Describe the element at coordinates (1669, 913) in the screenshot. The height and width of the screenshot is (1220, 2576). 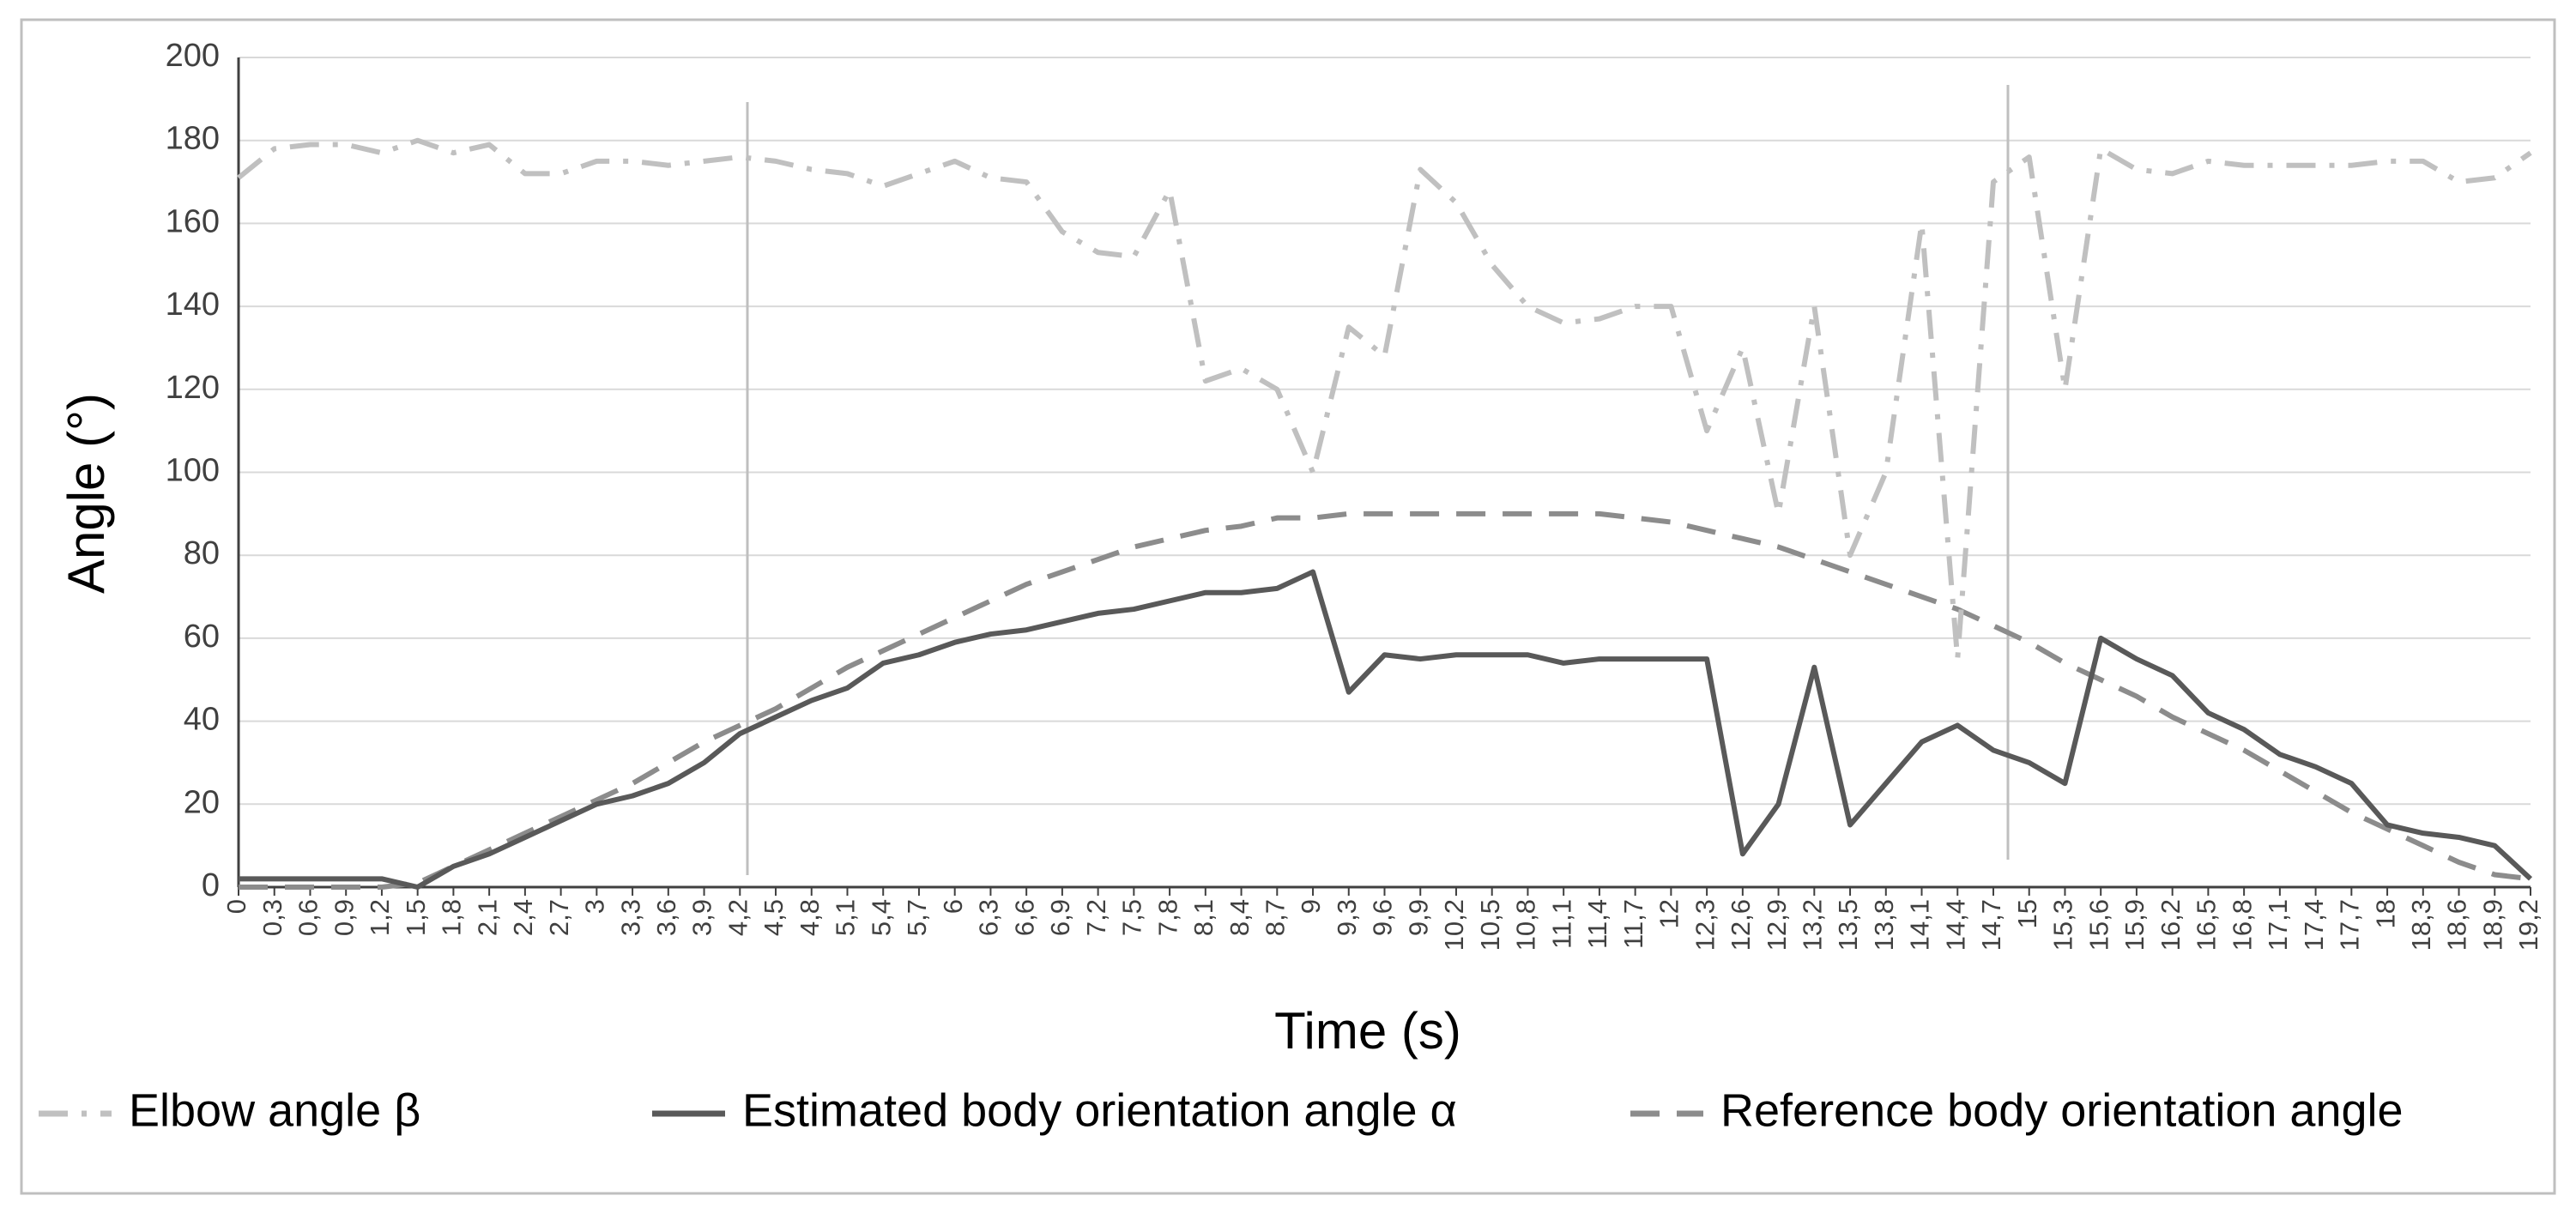
I see `x-tick-label: 12` at that location.